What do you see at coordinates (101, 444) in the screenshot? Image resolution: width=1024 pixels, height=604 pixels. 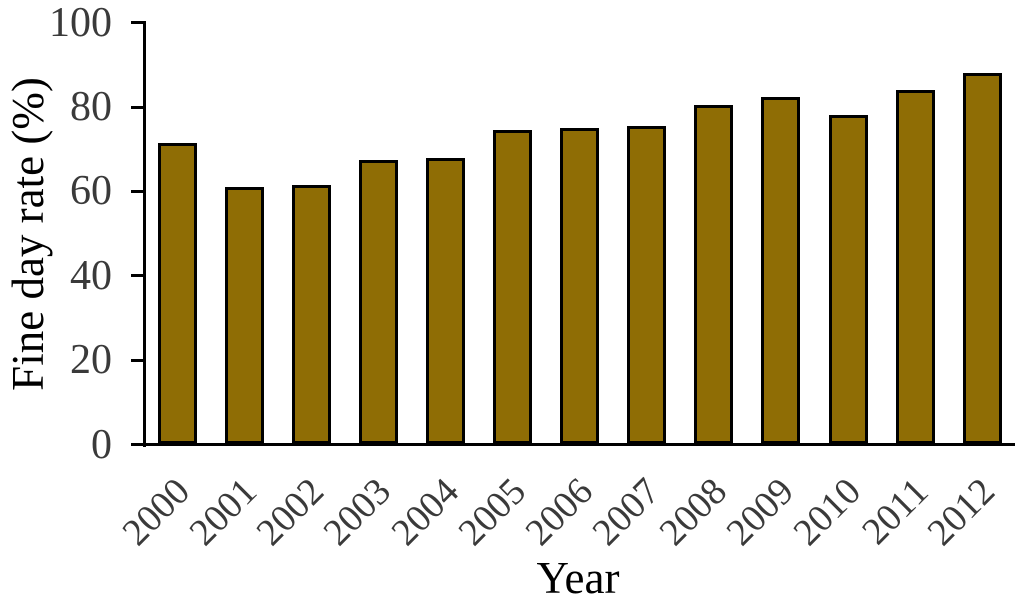 I see `y-tick-label: 0` at bounding box center [101, 444].